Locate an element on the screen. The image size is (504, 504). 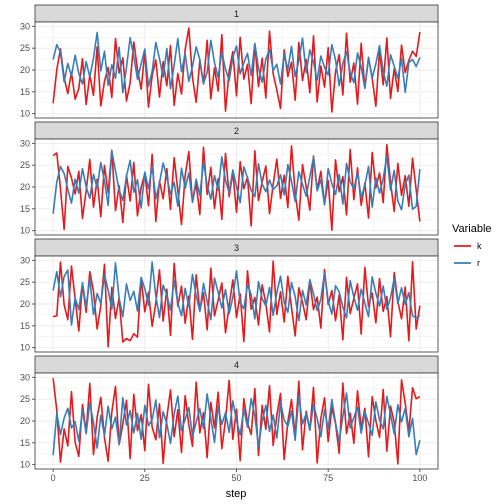
legend-label-r: r is located at coordinates (478, 263).